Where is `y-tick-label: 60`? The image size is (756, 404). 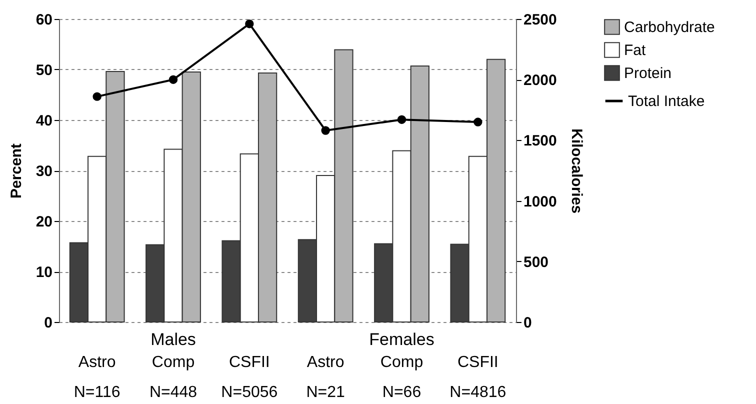
y-tick-label: 60 is located at coordinates (44, 20).